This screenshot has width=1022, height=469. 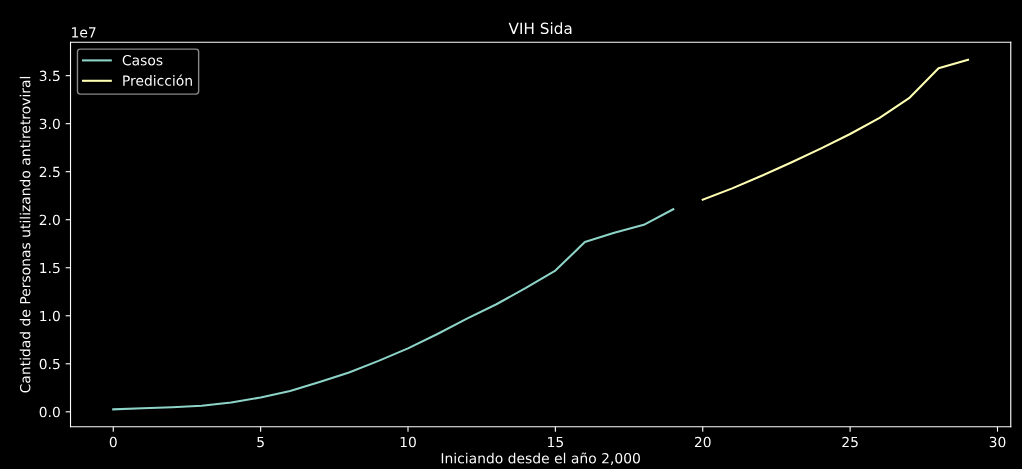 I want to click on chart-title: VIH Sida, so click(x=540, y=28).